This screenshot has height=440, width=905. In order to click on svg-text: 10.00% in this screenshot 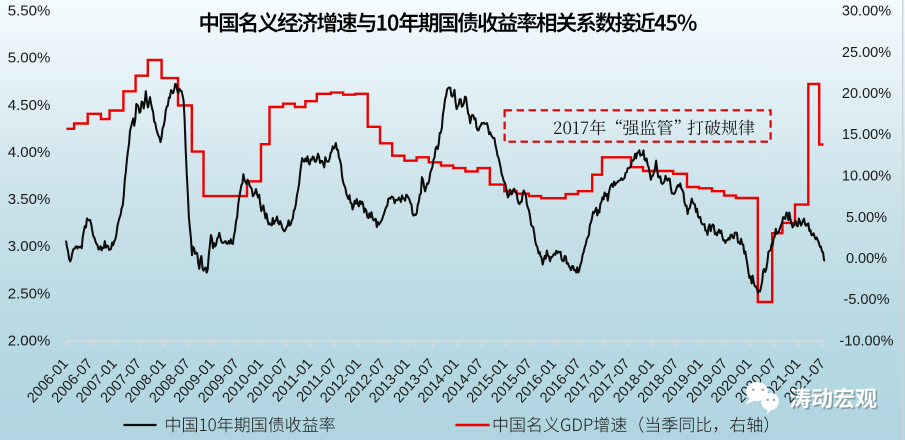, I will do `click(866, 177)`.